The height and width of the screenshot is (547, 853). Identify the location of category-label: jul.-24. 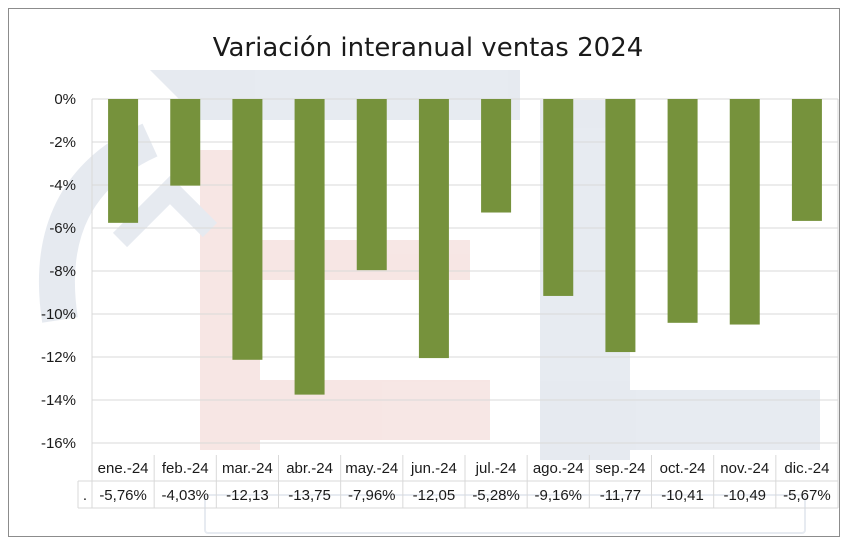
(496, 468).